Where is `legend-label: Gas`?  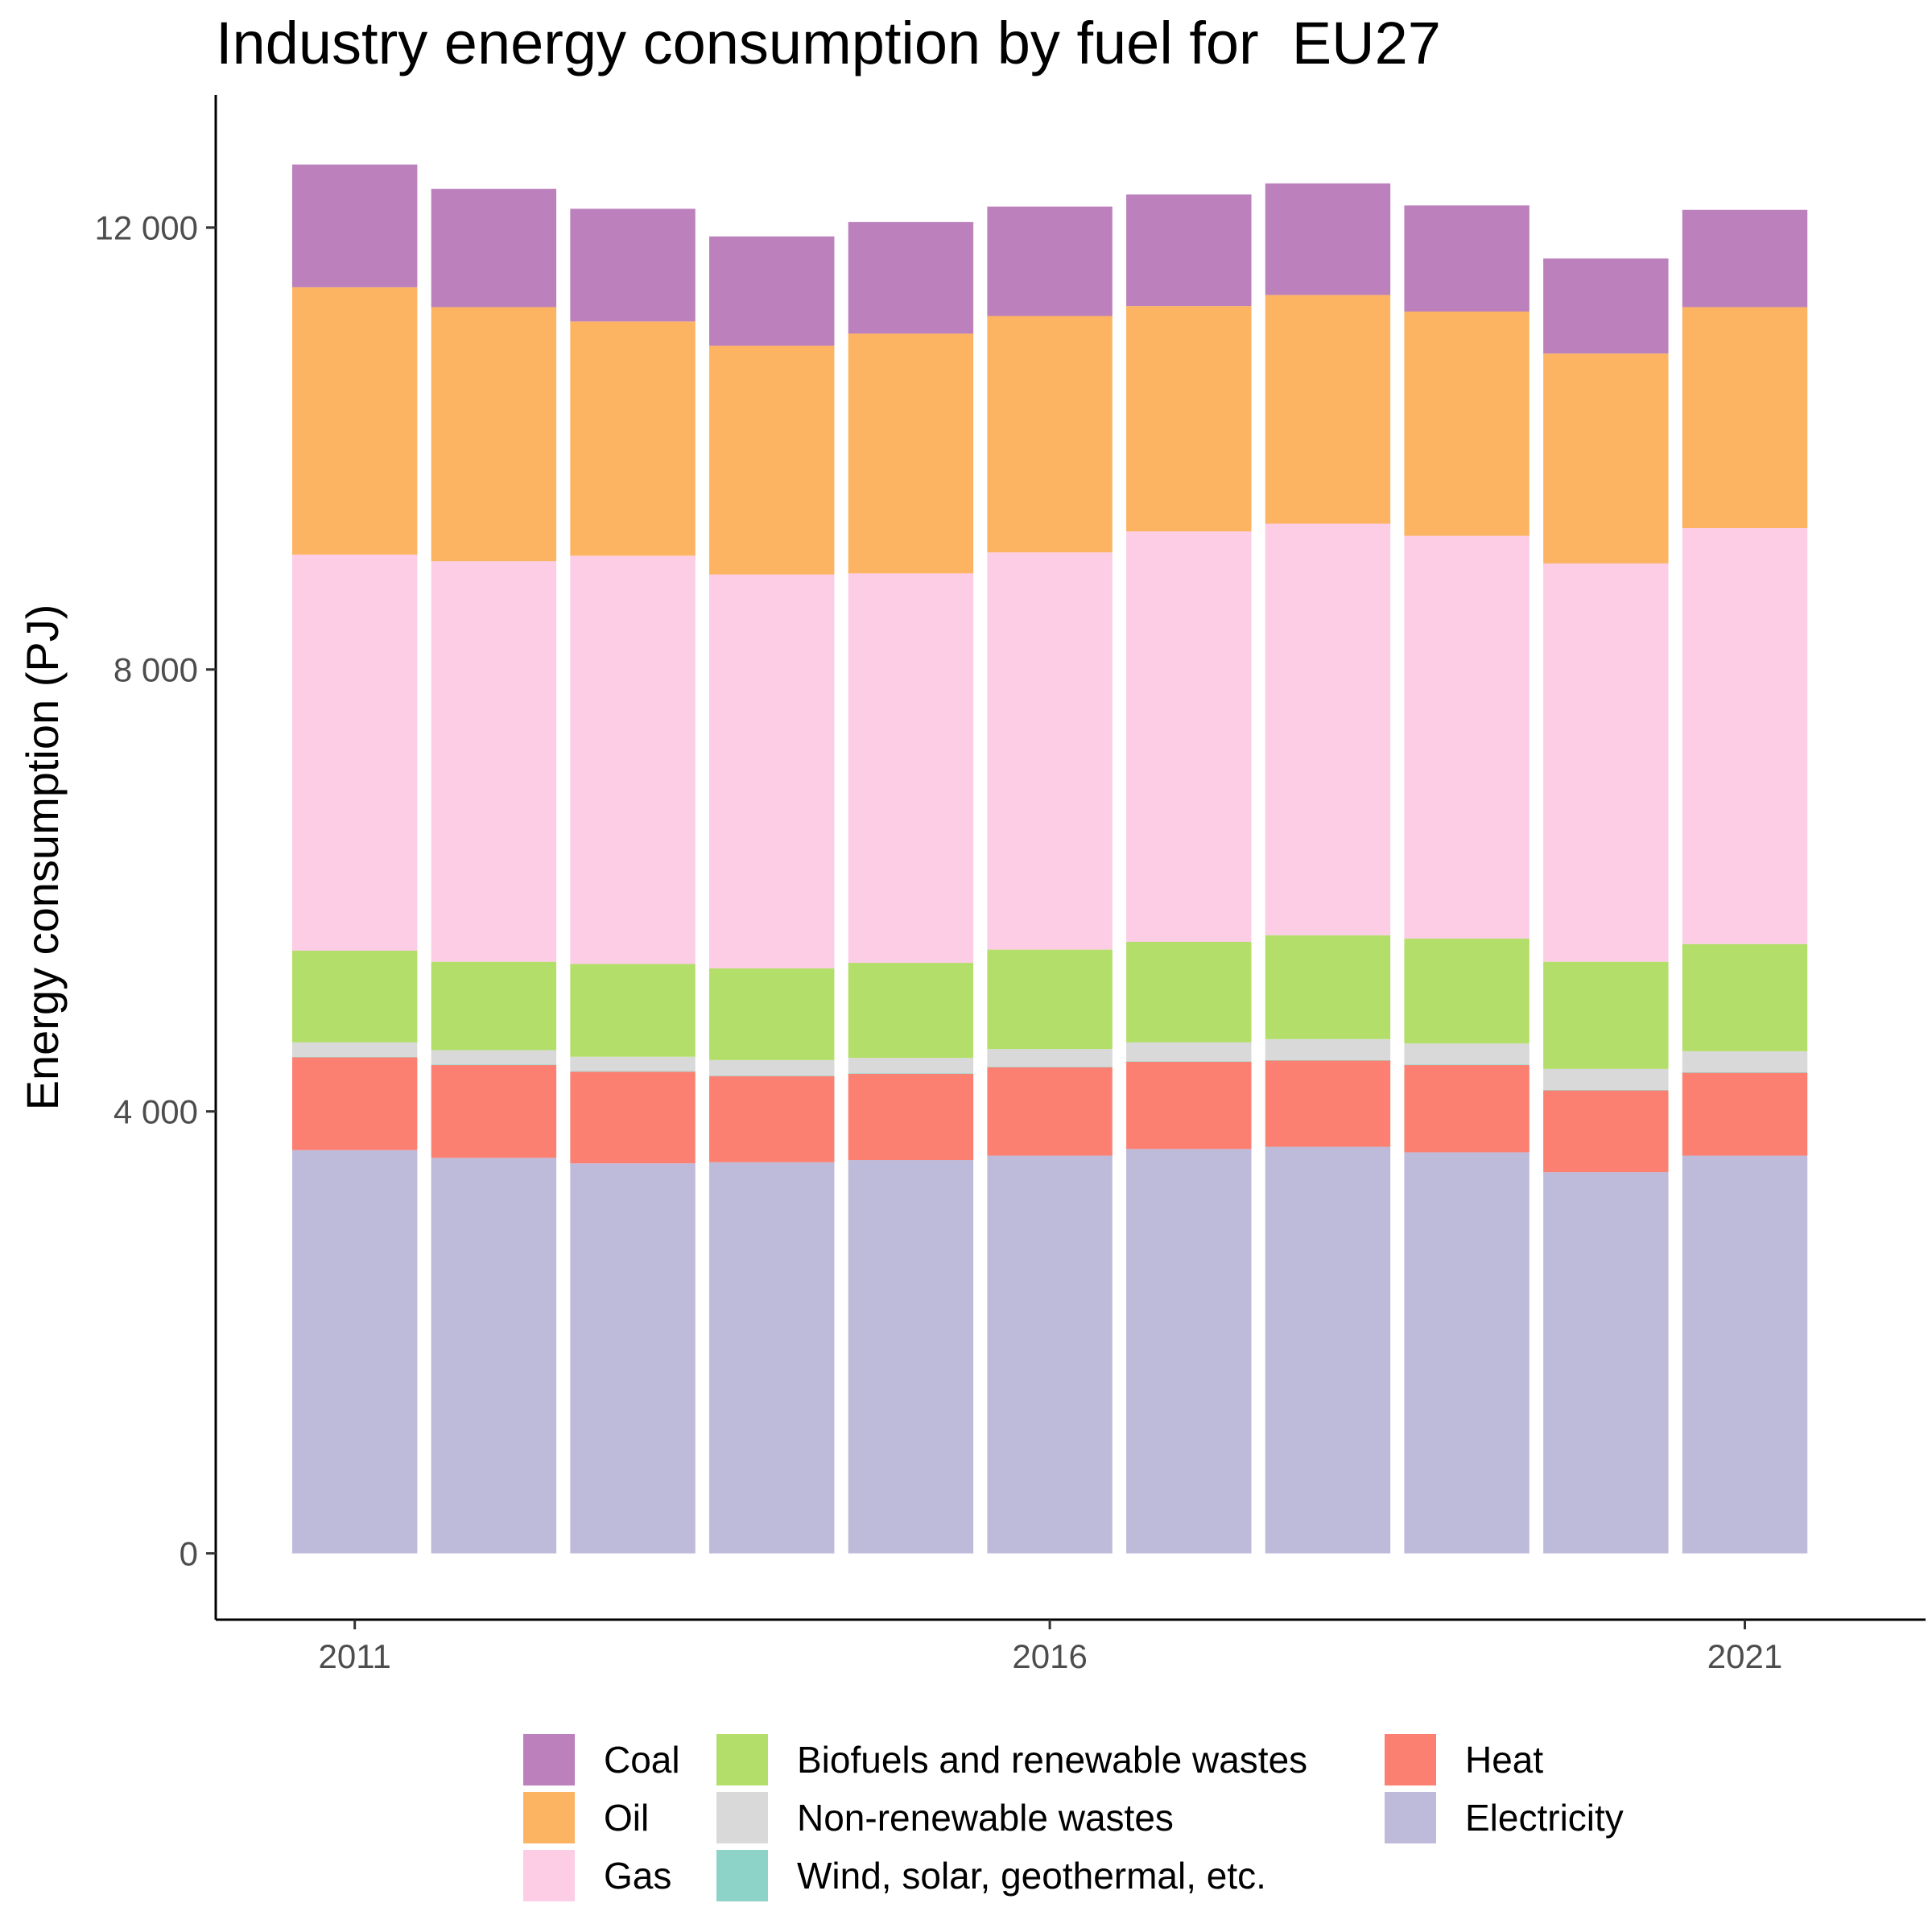 legend-label: Gas is located at coordinates (638, 1876).